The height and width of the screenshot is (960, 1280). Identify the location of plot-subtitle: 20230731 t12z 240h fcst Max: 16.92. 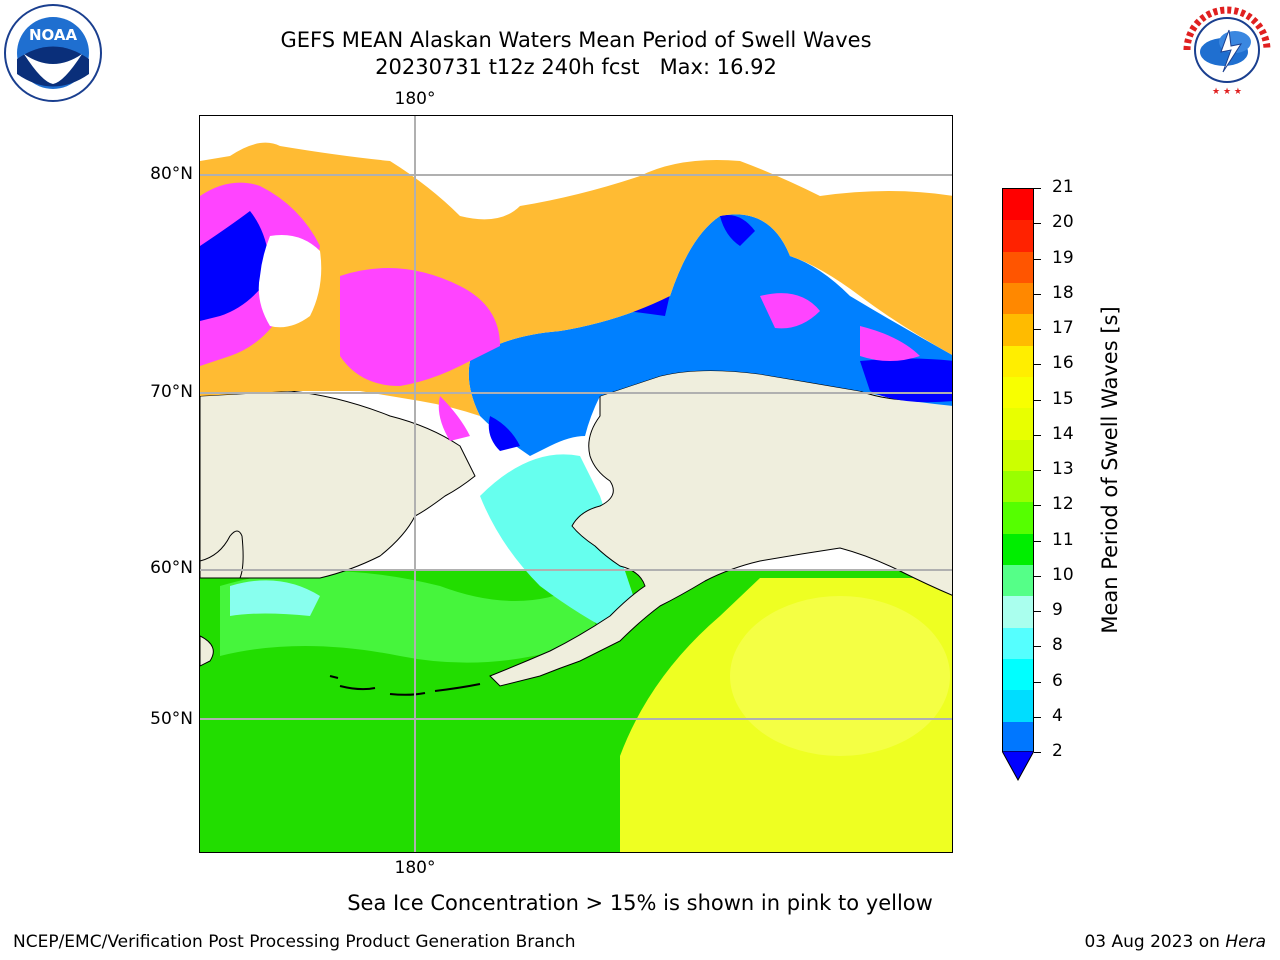
(576, 67).